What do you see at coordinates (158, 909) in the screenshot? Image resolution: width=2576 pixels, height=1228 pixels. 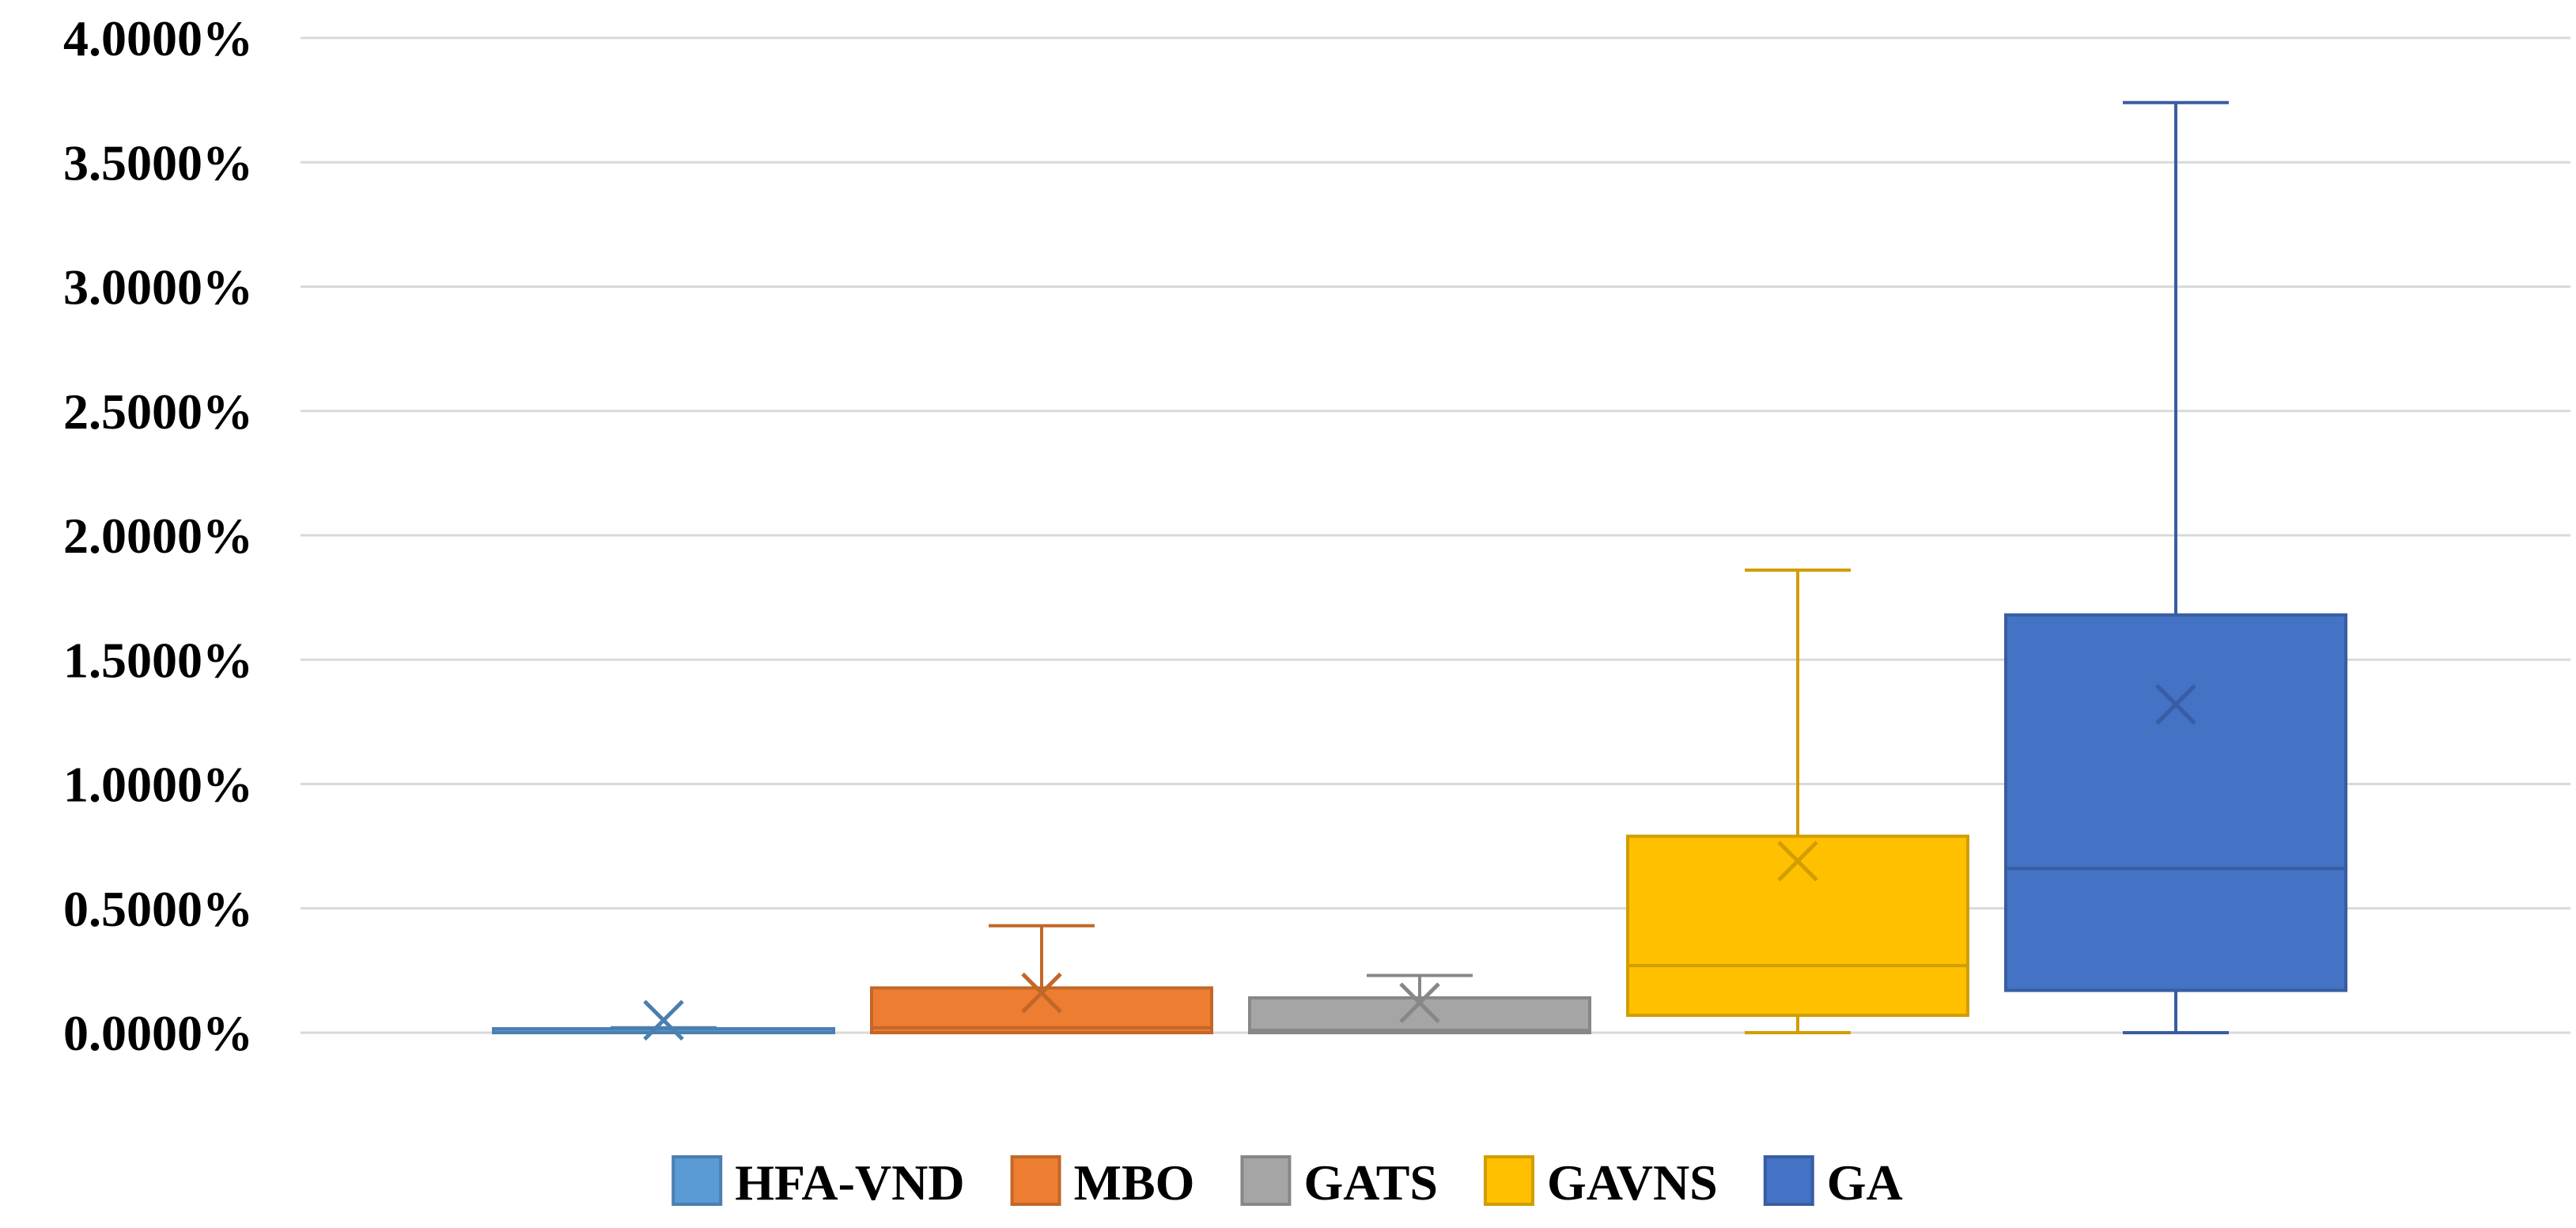 I see `y-tick-label: 0.5000%` at bounding box center [158, 909].